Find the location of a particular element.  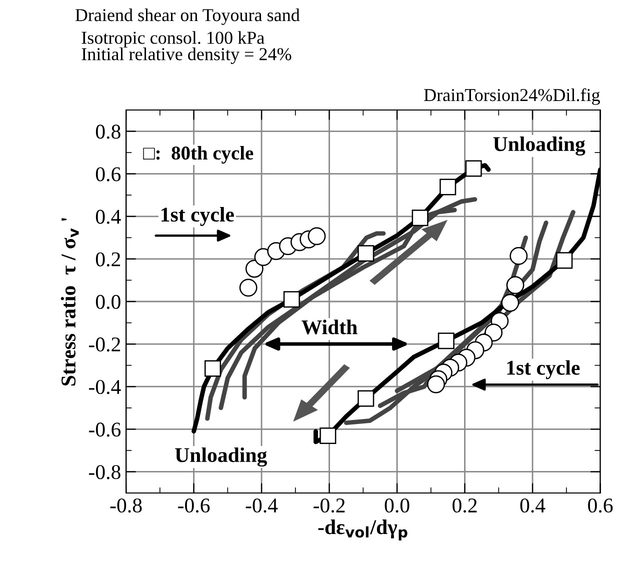

annotation: Width is located at coordinates (330, 327).